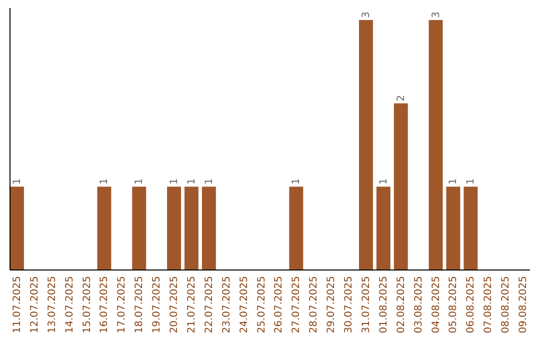 Image resolution: width=540 pixels, height=340 pixels. What do you see at coordinates (52, 305) in the screenshot?
I see `x-tick-label: 13.07.2025` at bounding box center [52, 305].